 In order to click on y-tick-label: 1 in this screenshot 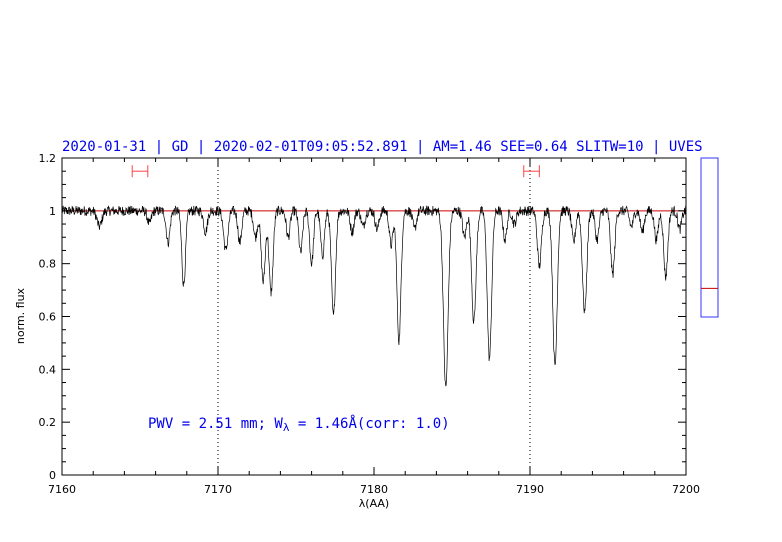, I will do `click(52, 211)`.